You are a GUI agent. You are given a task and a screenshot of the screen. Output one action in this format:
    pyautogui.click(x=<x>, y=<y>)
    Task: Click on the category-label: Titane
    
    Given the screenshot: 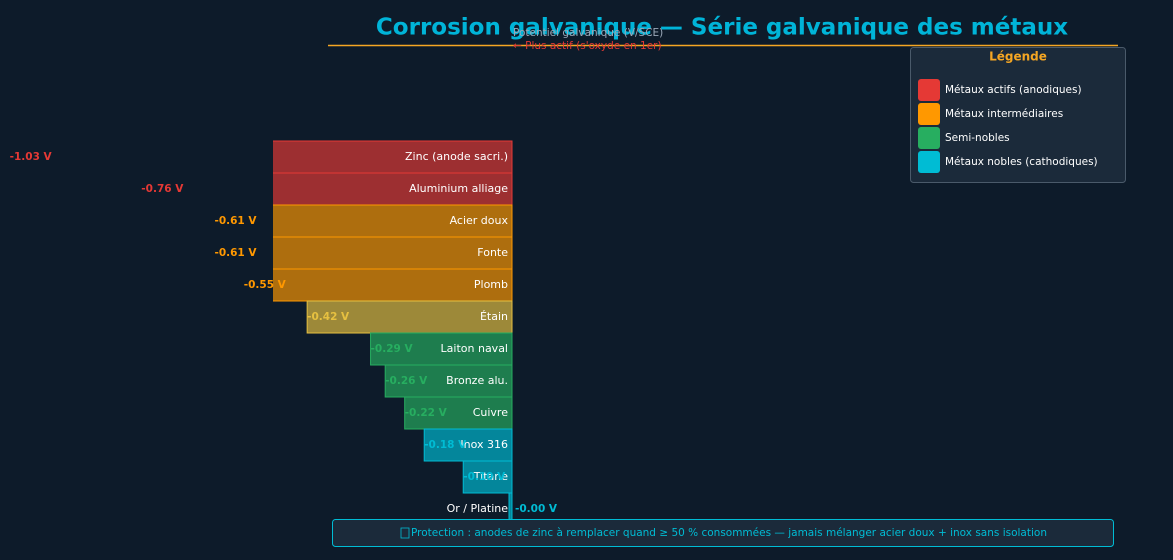 What is the action you would take?
    pyautogui.click(x=490, y=476)
    